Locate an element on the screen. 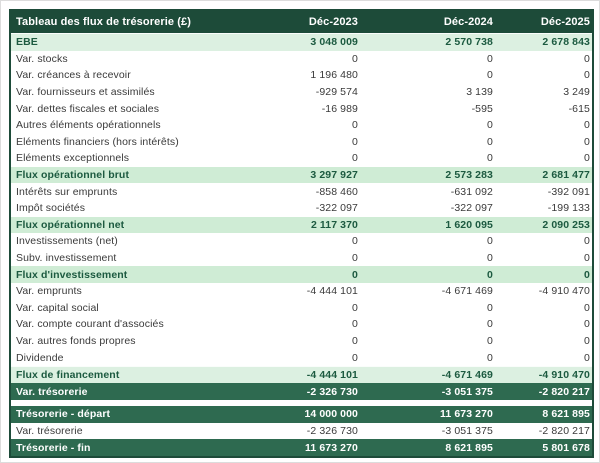 This screenshot has width=600, height=463. row-label: Var. capital social is located at coordinates (57, 307).